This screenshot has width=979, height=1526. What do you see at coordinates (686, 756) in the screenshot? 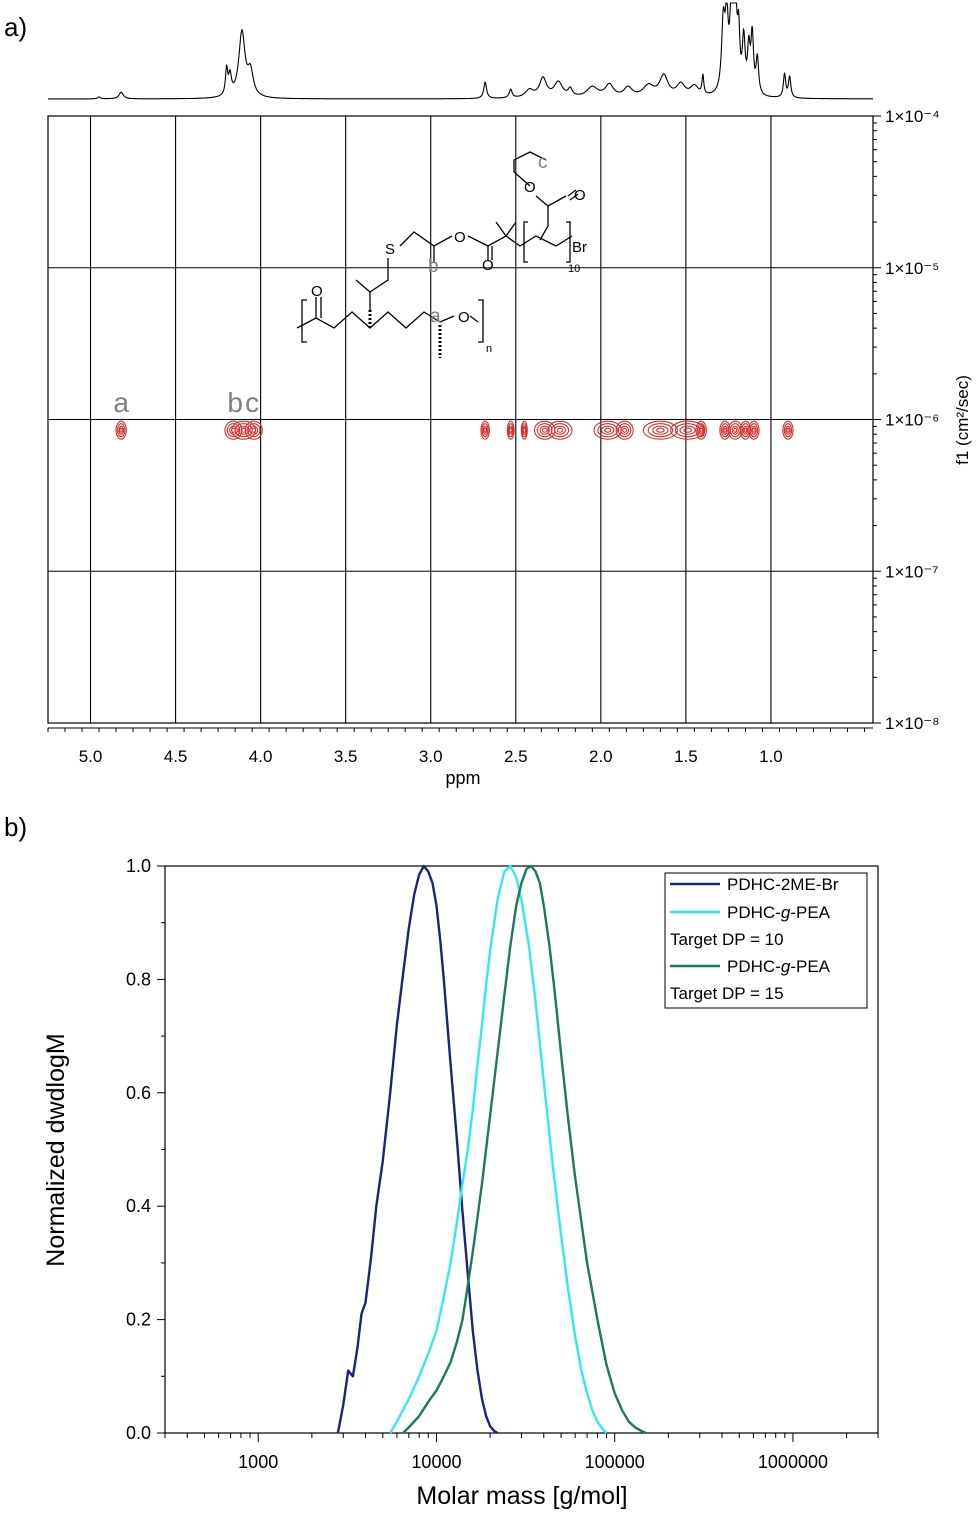
I see `x-tick-label-7: 1.5` at bounding box center [686, 756].